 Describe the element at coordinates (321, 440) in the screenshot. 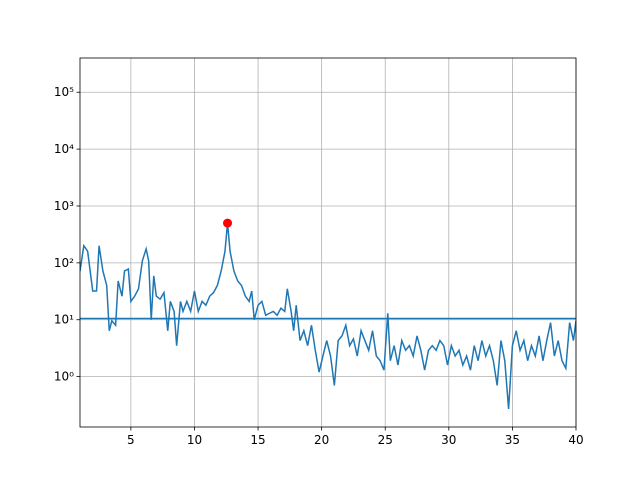

I see `x-tick-label: 20` at that location.